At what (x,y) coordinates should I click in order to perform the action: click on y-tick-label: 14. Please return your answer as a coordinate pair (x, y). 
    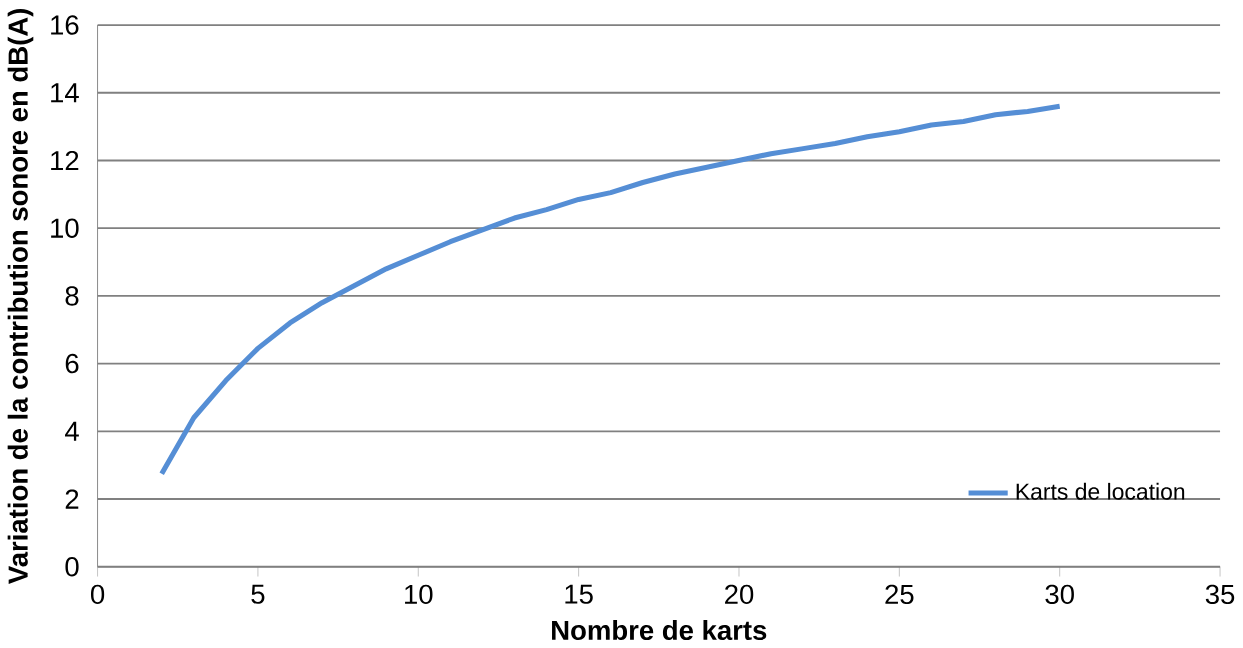
    Looking at the image, I should click on (65, 93).